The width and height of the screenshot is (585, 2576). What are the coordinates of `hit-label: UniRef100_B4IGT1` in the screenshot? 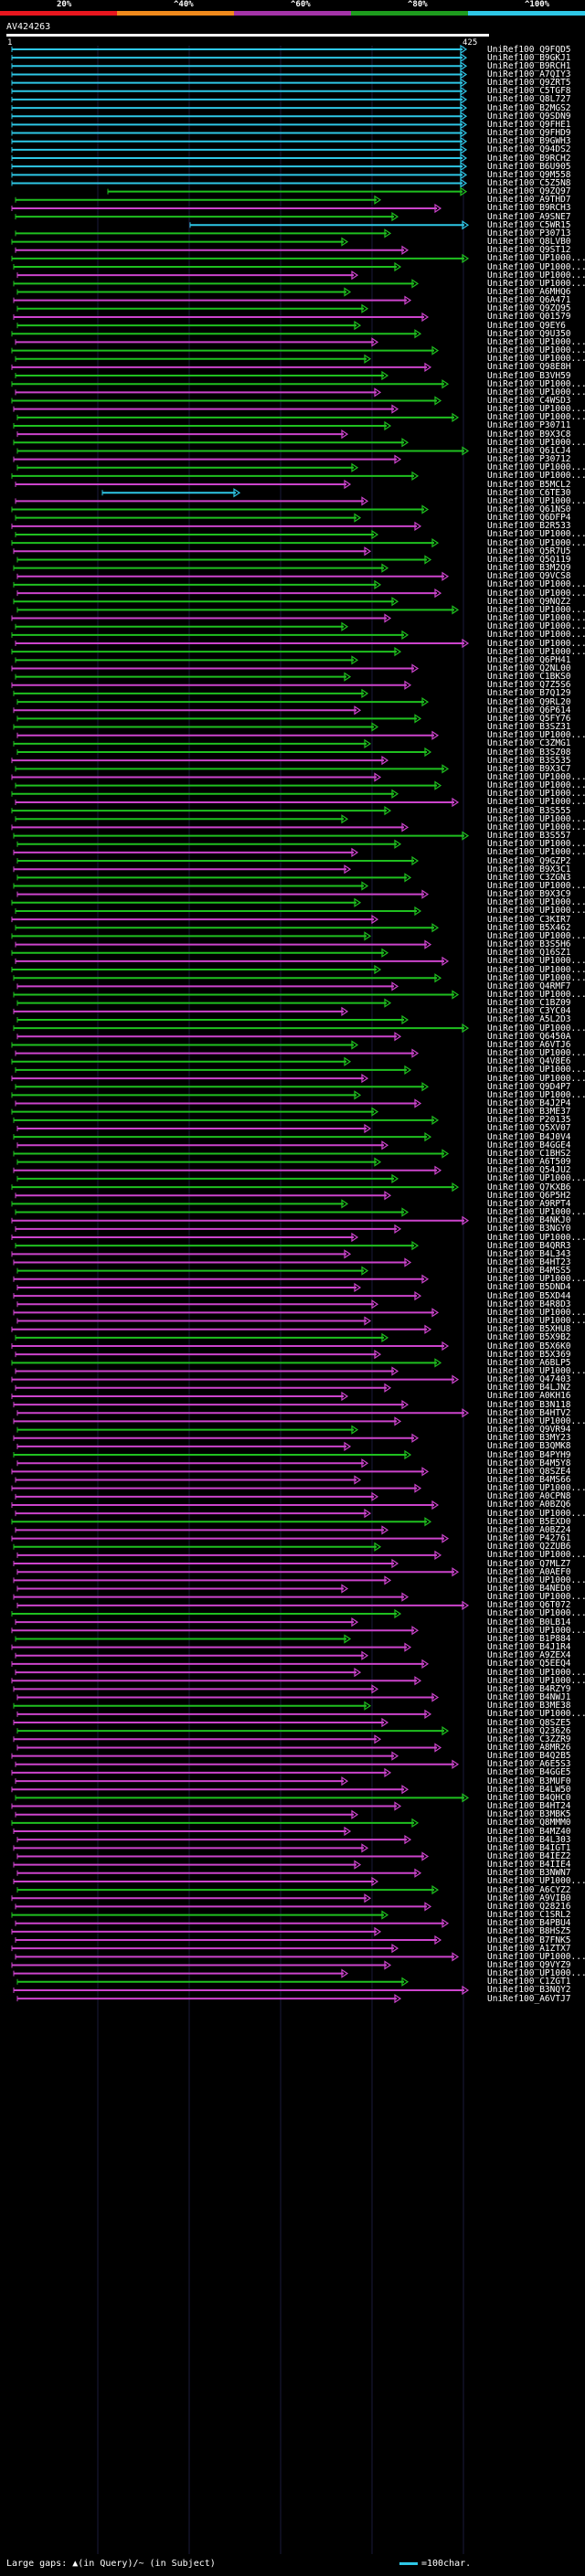 It's located at (529, 1847).